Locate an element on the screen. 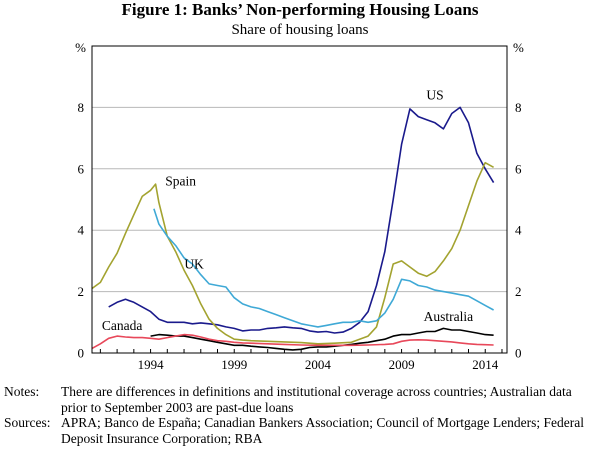  x-tick-labels: 1994 1999 2004 2009 2014 is located at coordinates (318, 364).